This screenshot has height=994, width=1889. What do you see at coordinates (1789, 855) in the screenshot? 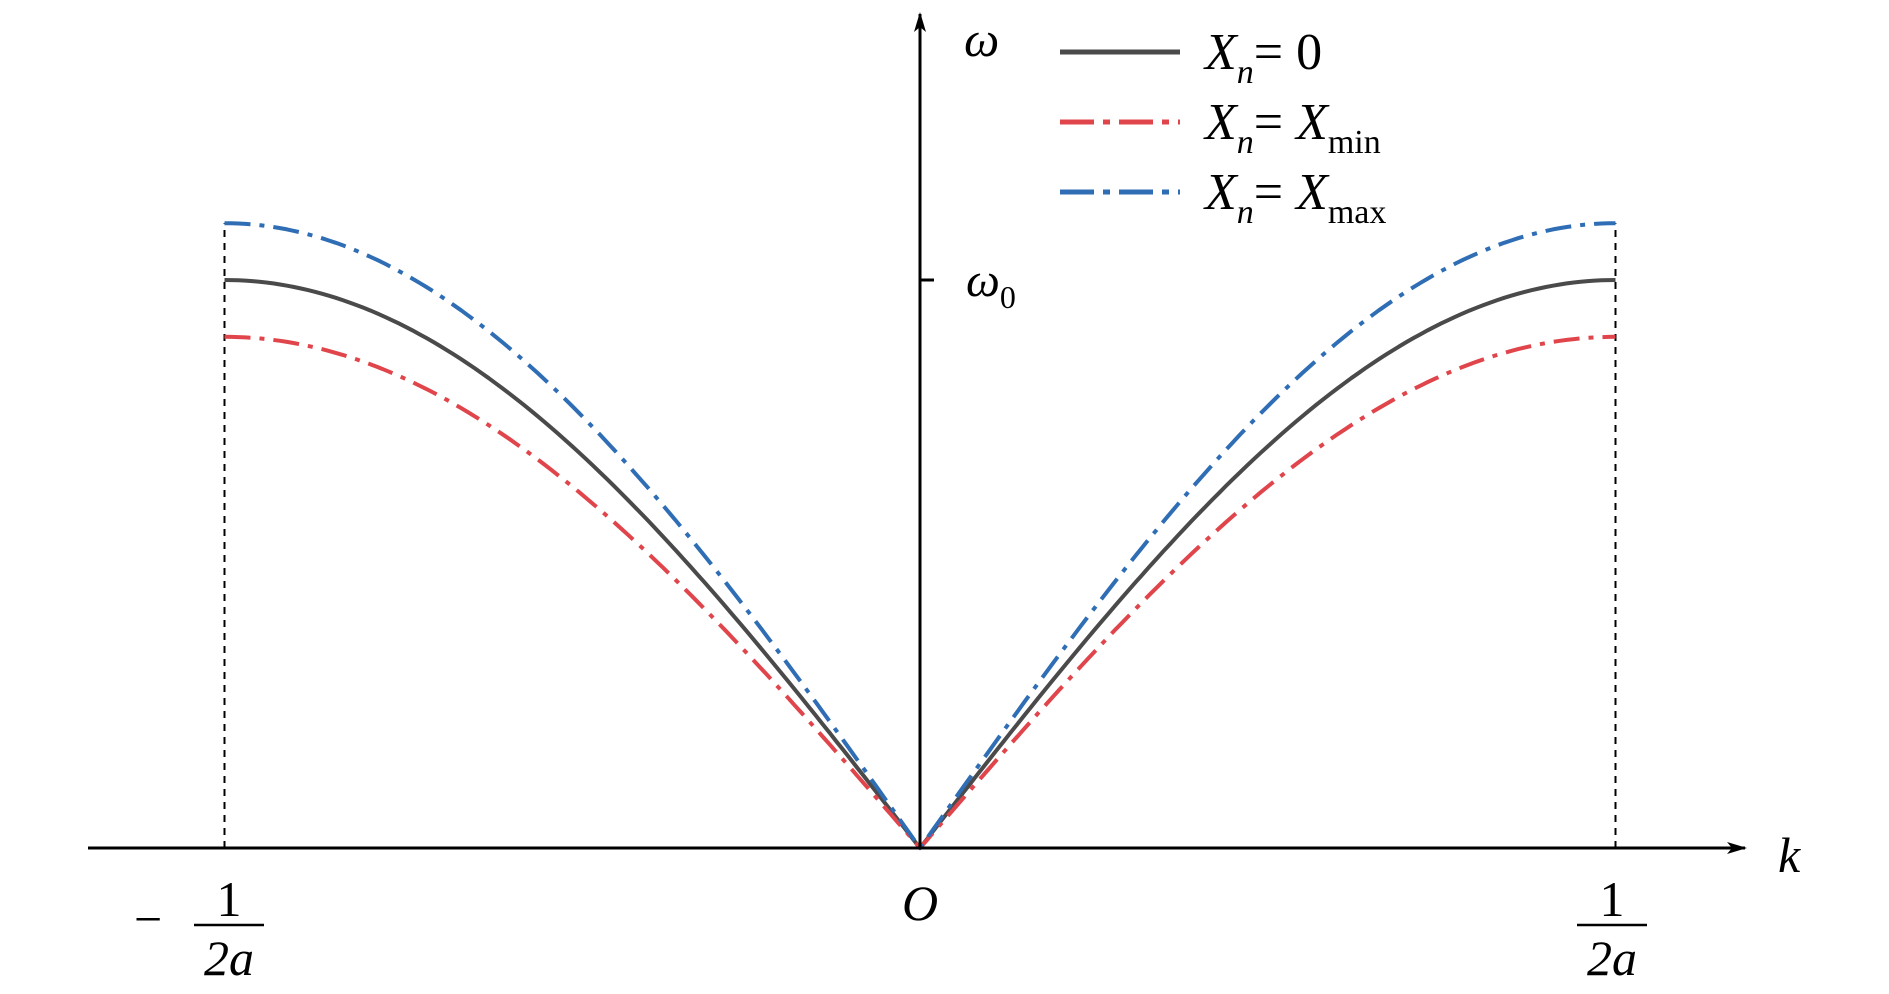
I see `x-axis-label: k` at bounding box center [1789, 855].